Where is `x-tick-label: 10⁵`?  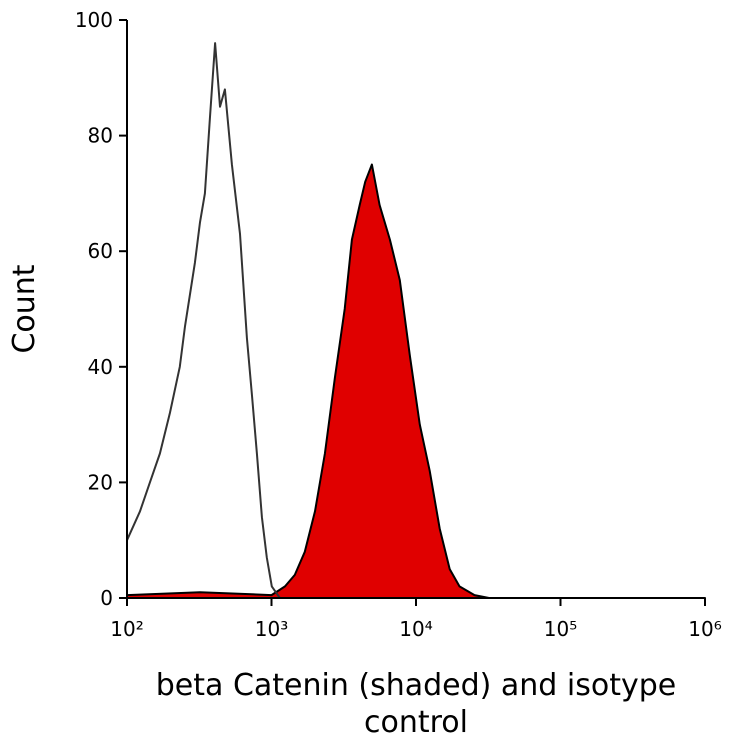
x-tick-label: 10⁵ is located at coordinates (560, 629).